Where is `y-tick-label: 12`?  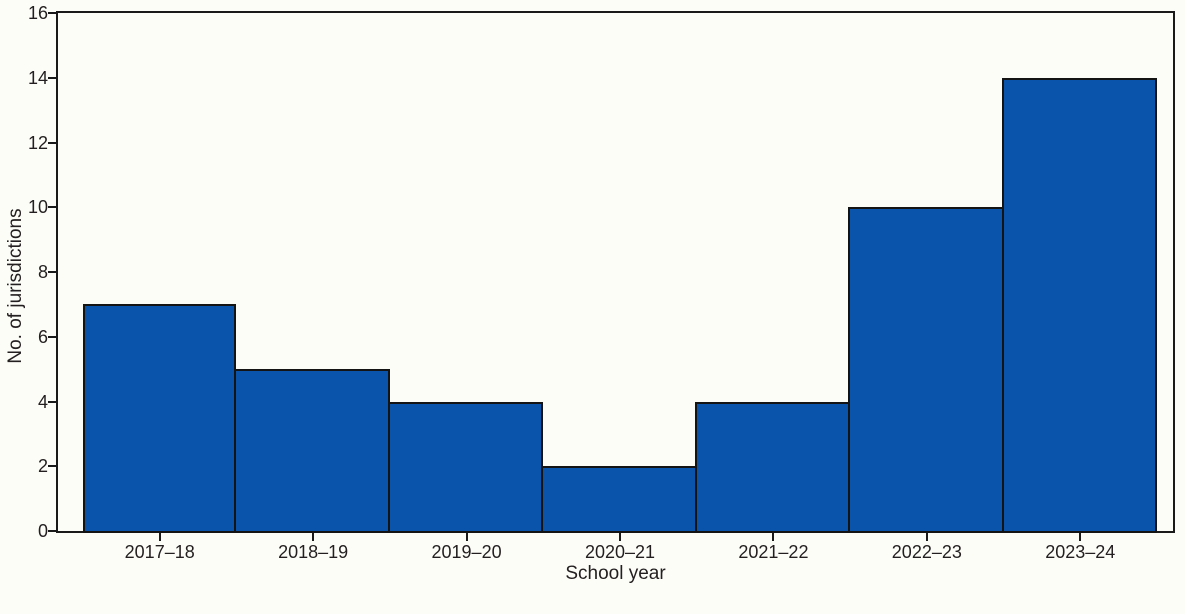
y-tick-label: 12 is located at coordinates (37, 142).